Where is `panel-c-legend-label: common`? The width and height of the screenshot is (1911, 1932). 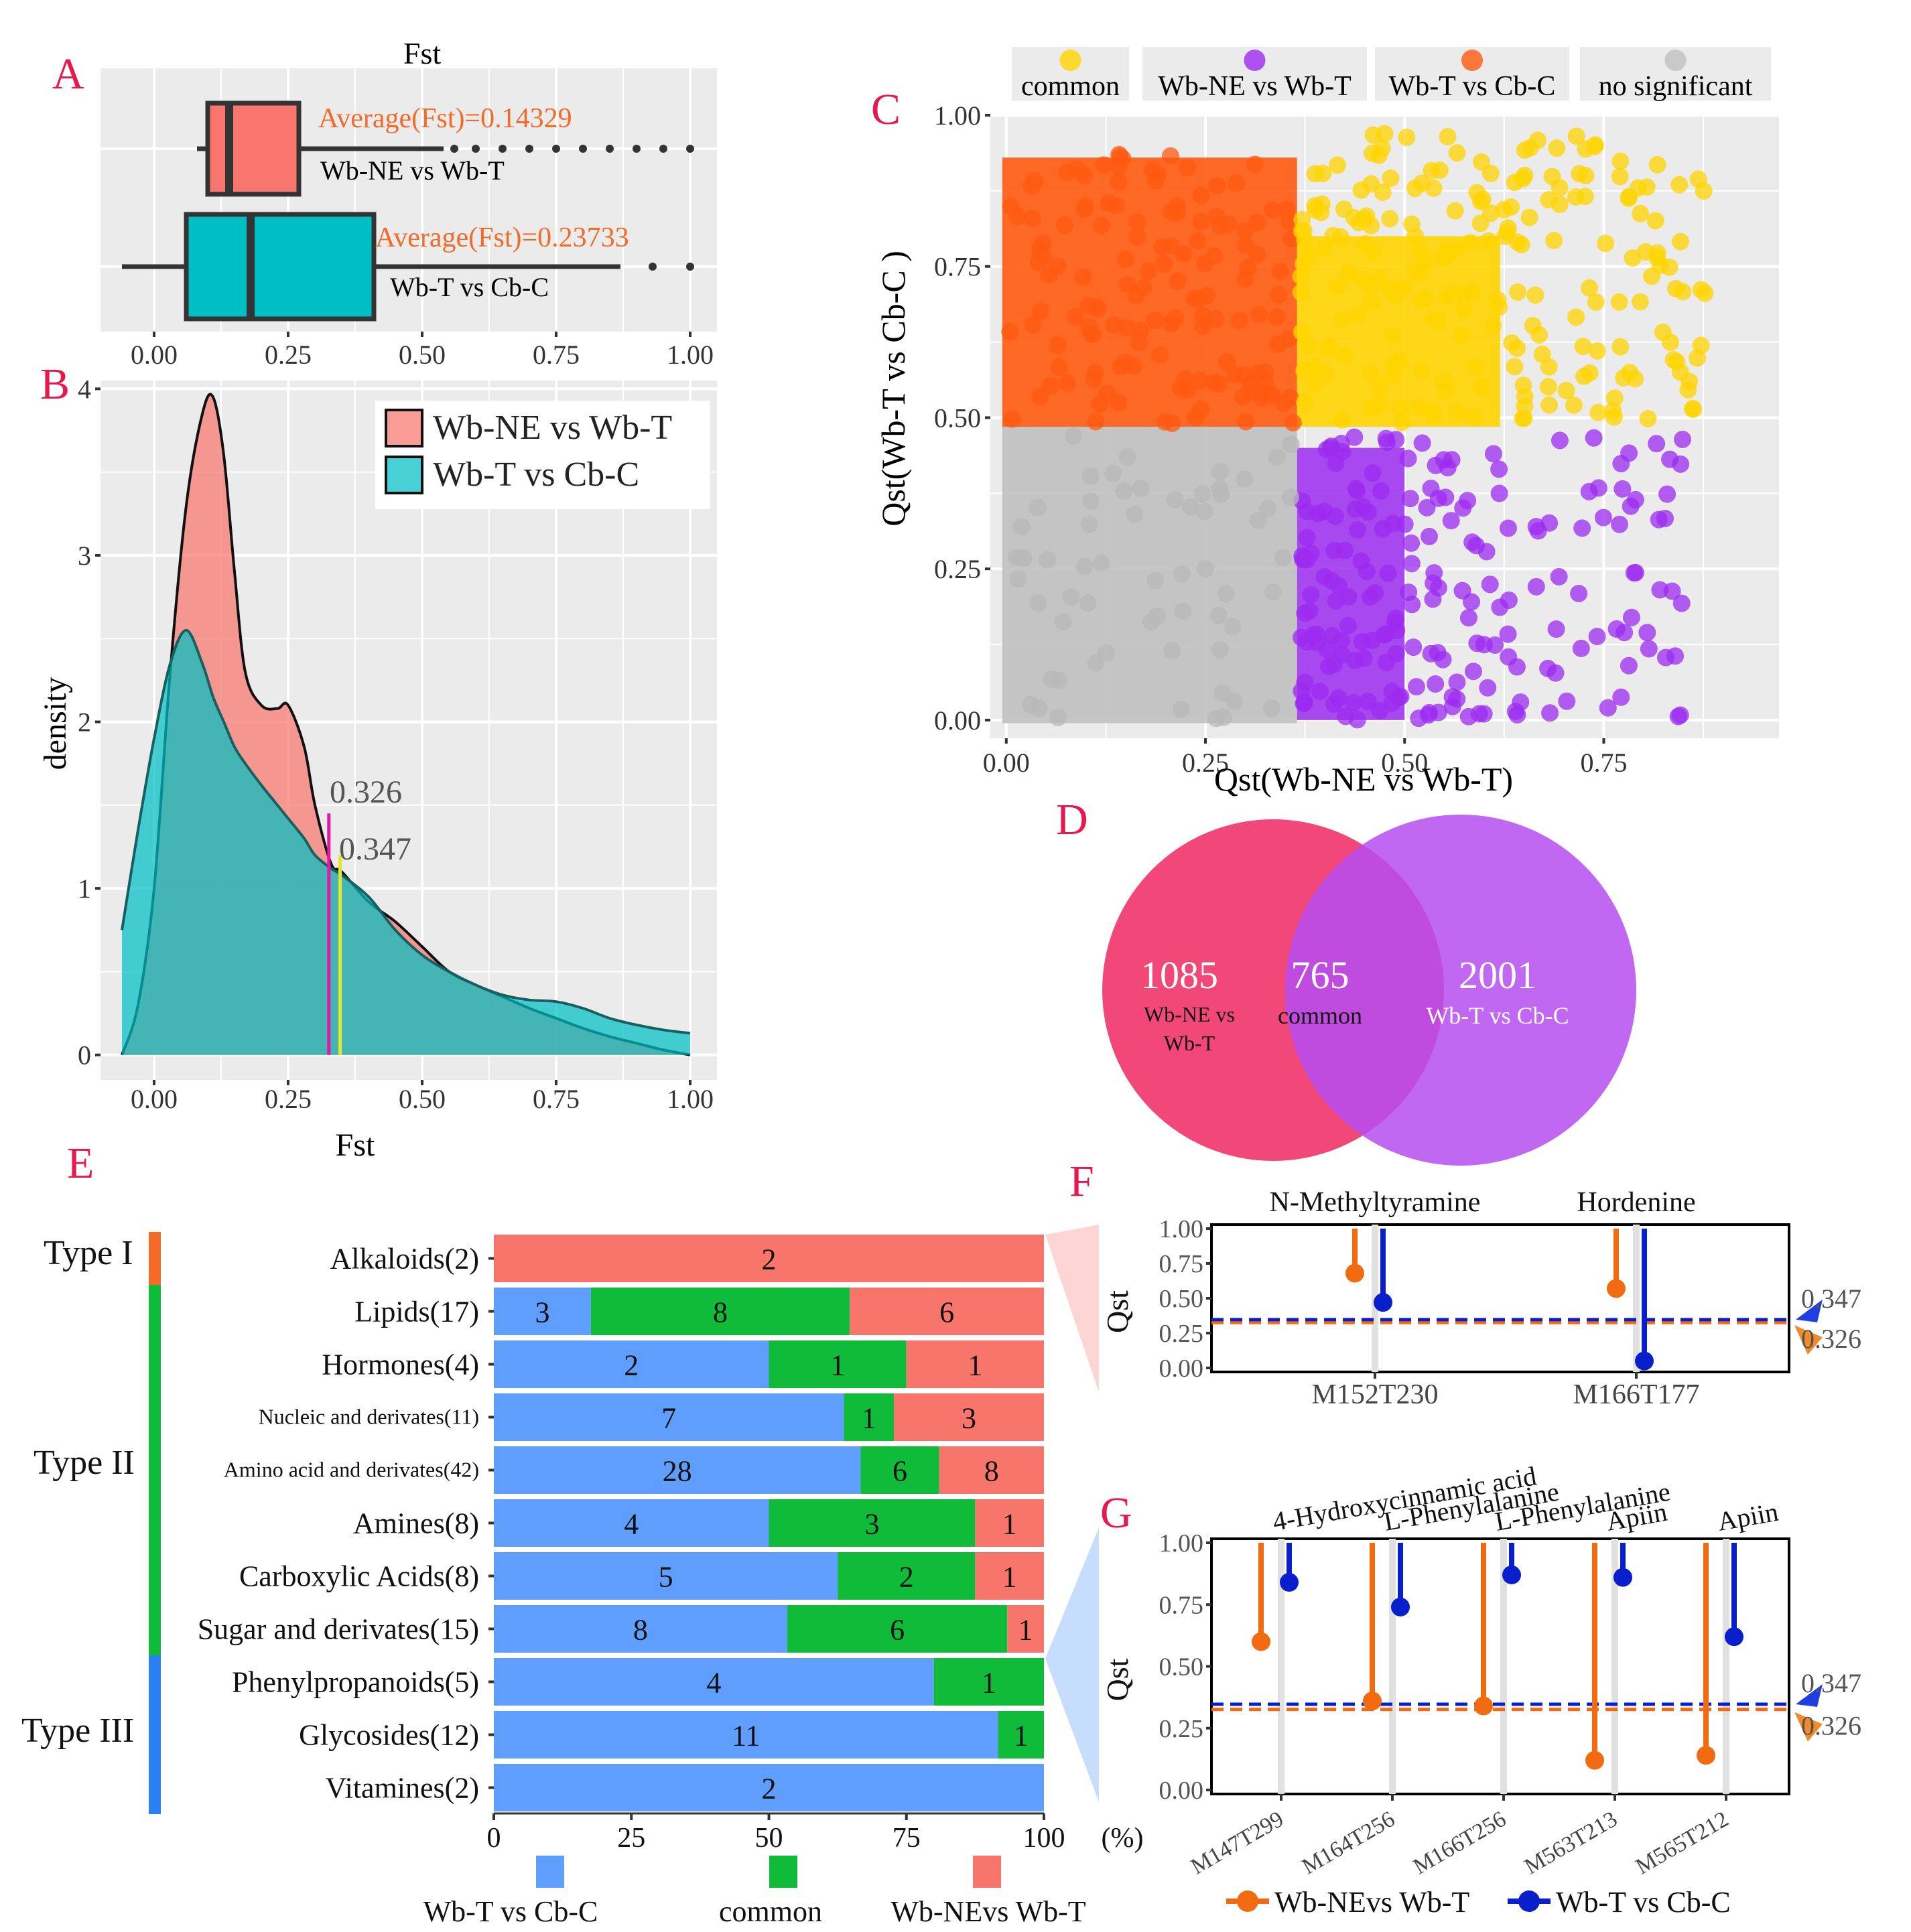
panel-c-legend-label: common is located at coordinates (1070, 86).